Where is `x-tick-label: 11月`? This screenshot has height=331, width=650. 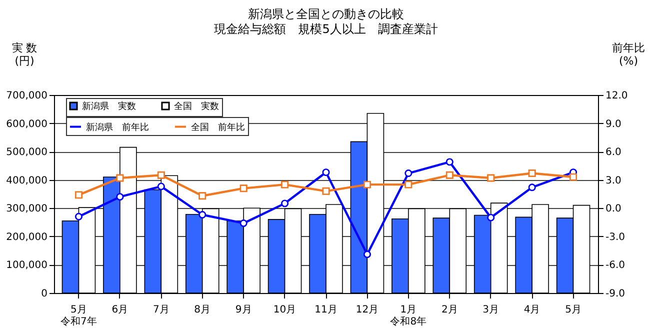 x-tick-label: 11月 is located at coordinates (326, 310).